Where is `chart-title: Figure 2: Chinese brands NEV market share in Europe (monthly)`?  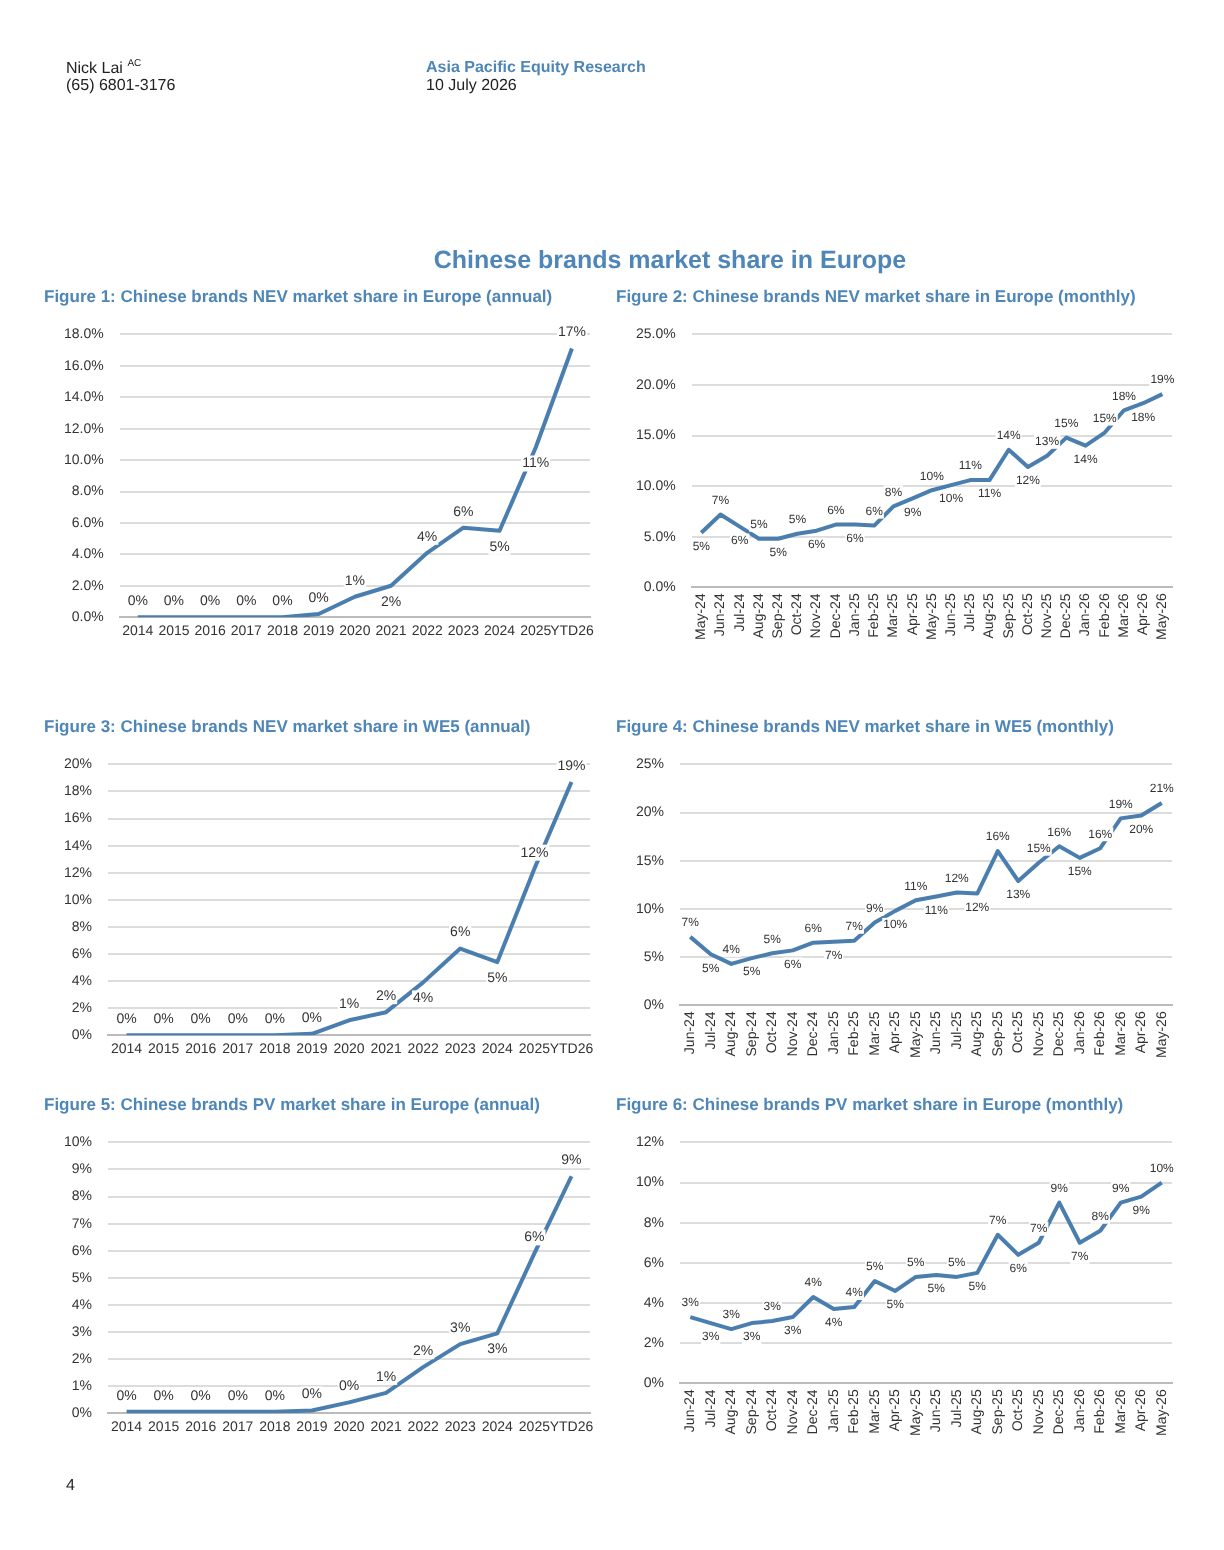
chart-title: Figure 2: Chinese brands NEV market share in Europe (monthly) is located at coordinates (877, 298).